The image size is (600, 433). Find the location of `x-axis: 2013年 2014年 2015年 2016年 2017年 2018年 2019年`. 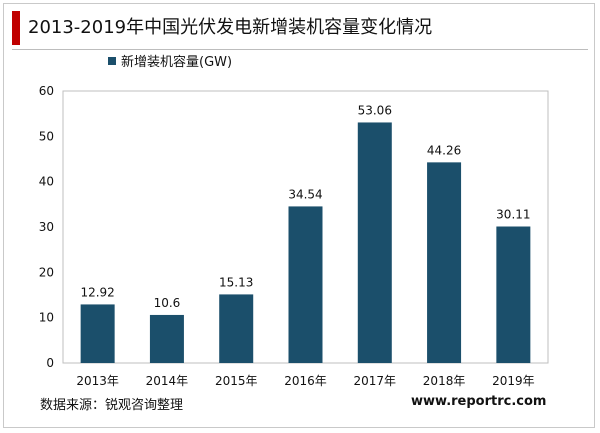

x-axis: 2013年 2014年 2015年 2016年 2017年 2018年 2019年 is located at coordinates (305, 381).